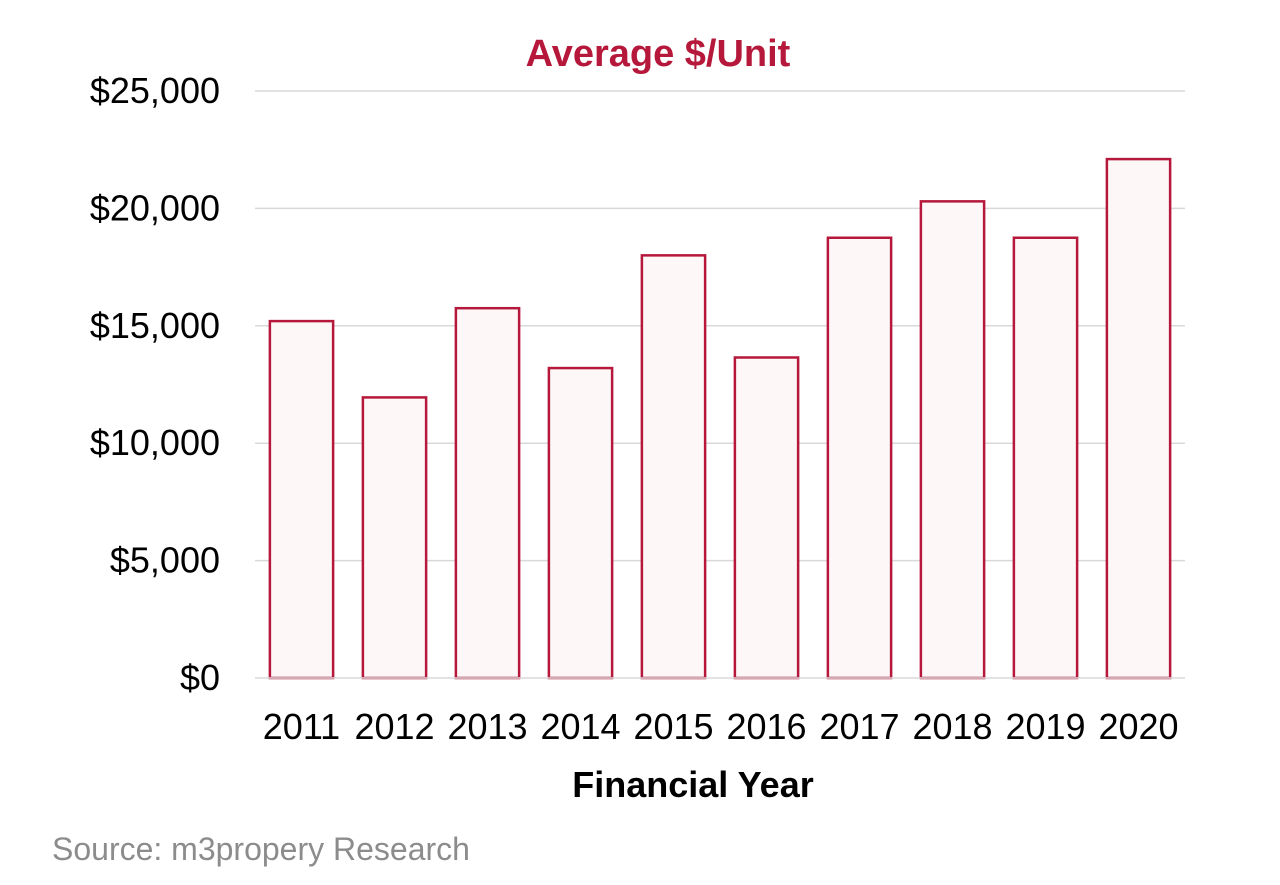 The width and height of the screenshot is (1280, 885). Describe the element at coordinates (155, 442) in the screenshot. I see `y-tick-label: $10,000` at that location.